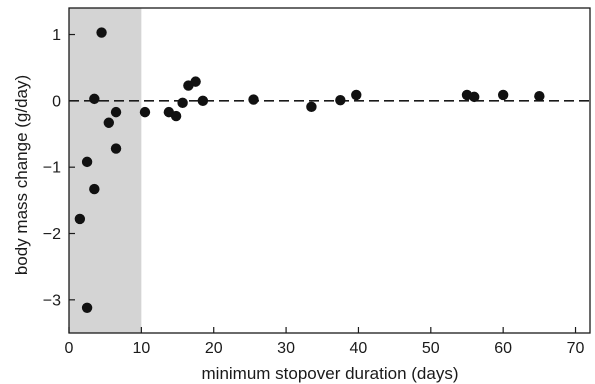 The height and width of the screenshot is (384, 595). Describe the element at coordinates (21, 175) in the screenshot. I see `y-axis-label: body mass change (g/day)` at that location.